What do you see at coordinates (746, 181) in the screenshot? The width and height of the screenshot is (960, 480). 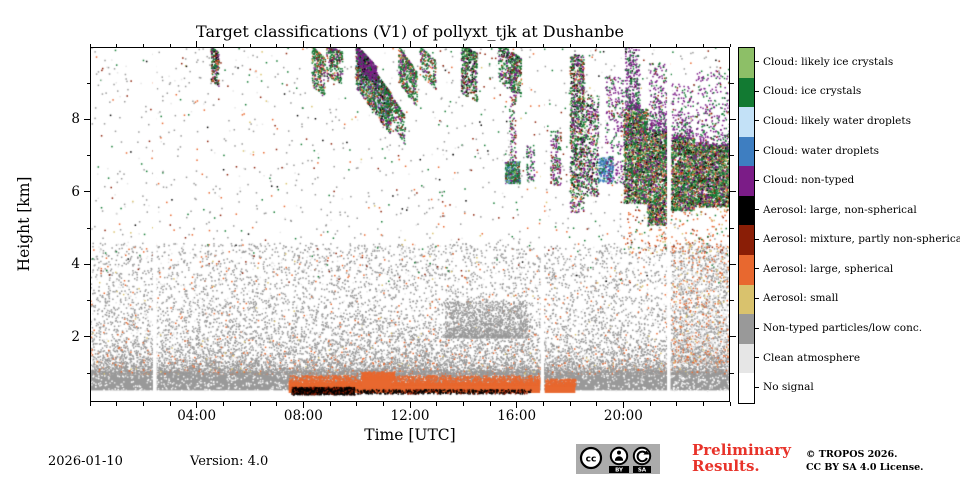 I see `colorbar-segment-cloud_nt` at bounding box center [746, 181].